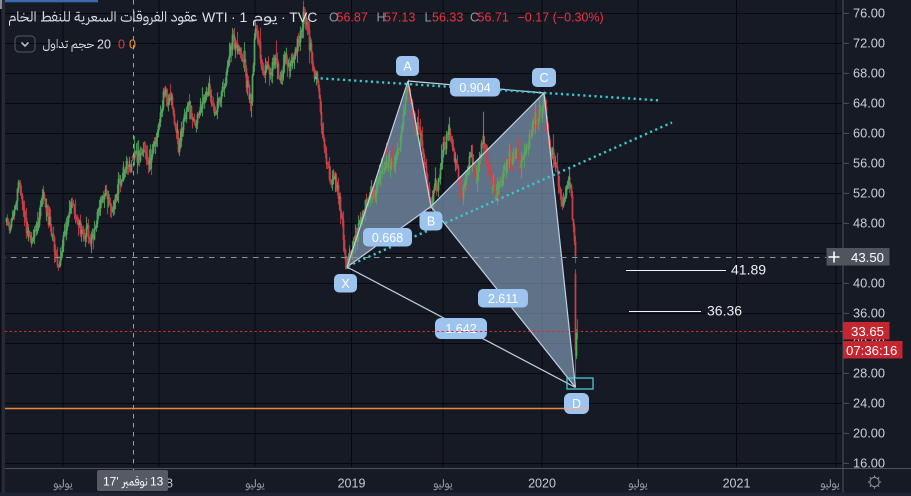 The width and height of the screenshot is (911, 496). I want to click on svg-text: X, so click(345, 284).